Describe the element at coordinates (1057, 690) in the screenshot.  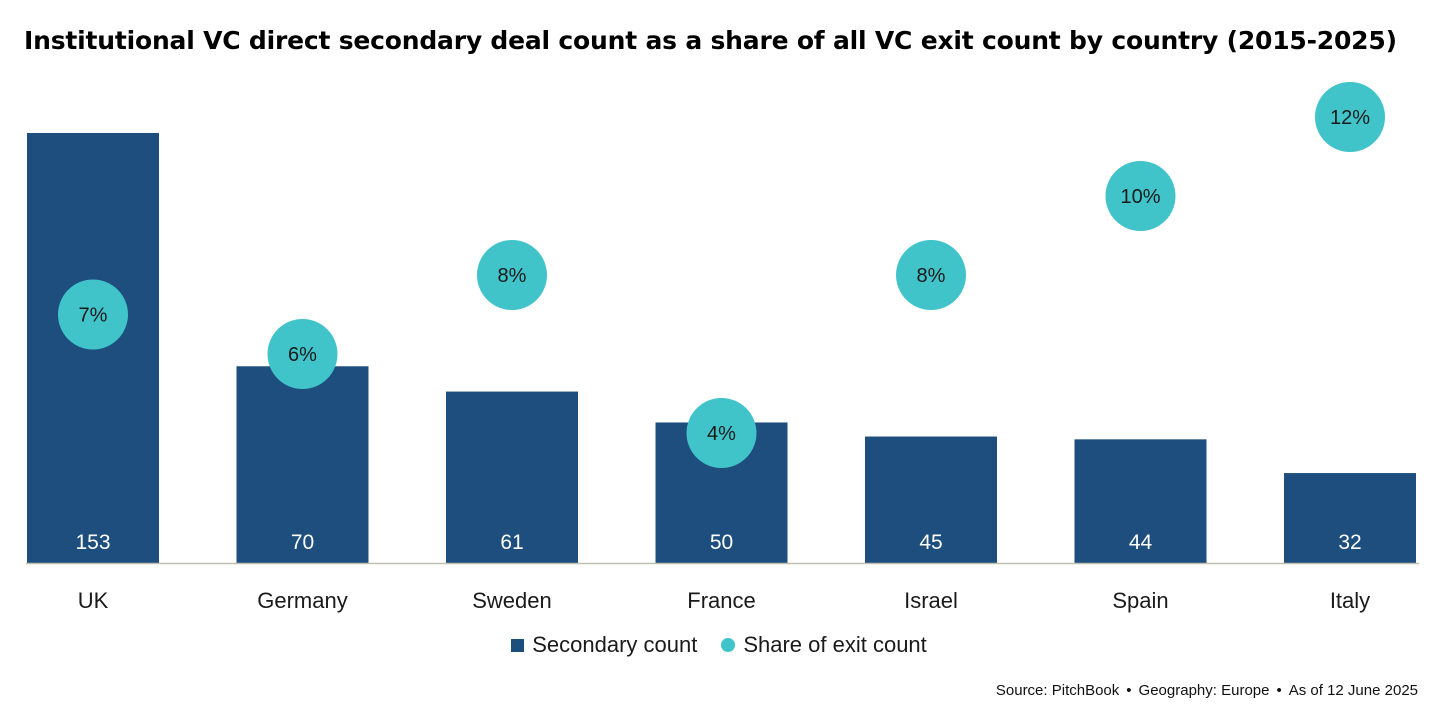
I see `source-text: Source: PitchBook` at that location.